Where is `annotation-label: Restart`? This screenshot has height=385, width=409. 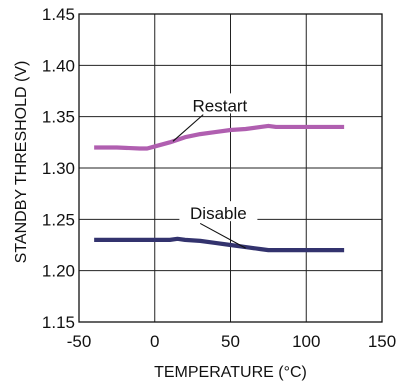
annotation-label: Restart is located at coordinates (219, 105).